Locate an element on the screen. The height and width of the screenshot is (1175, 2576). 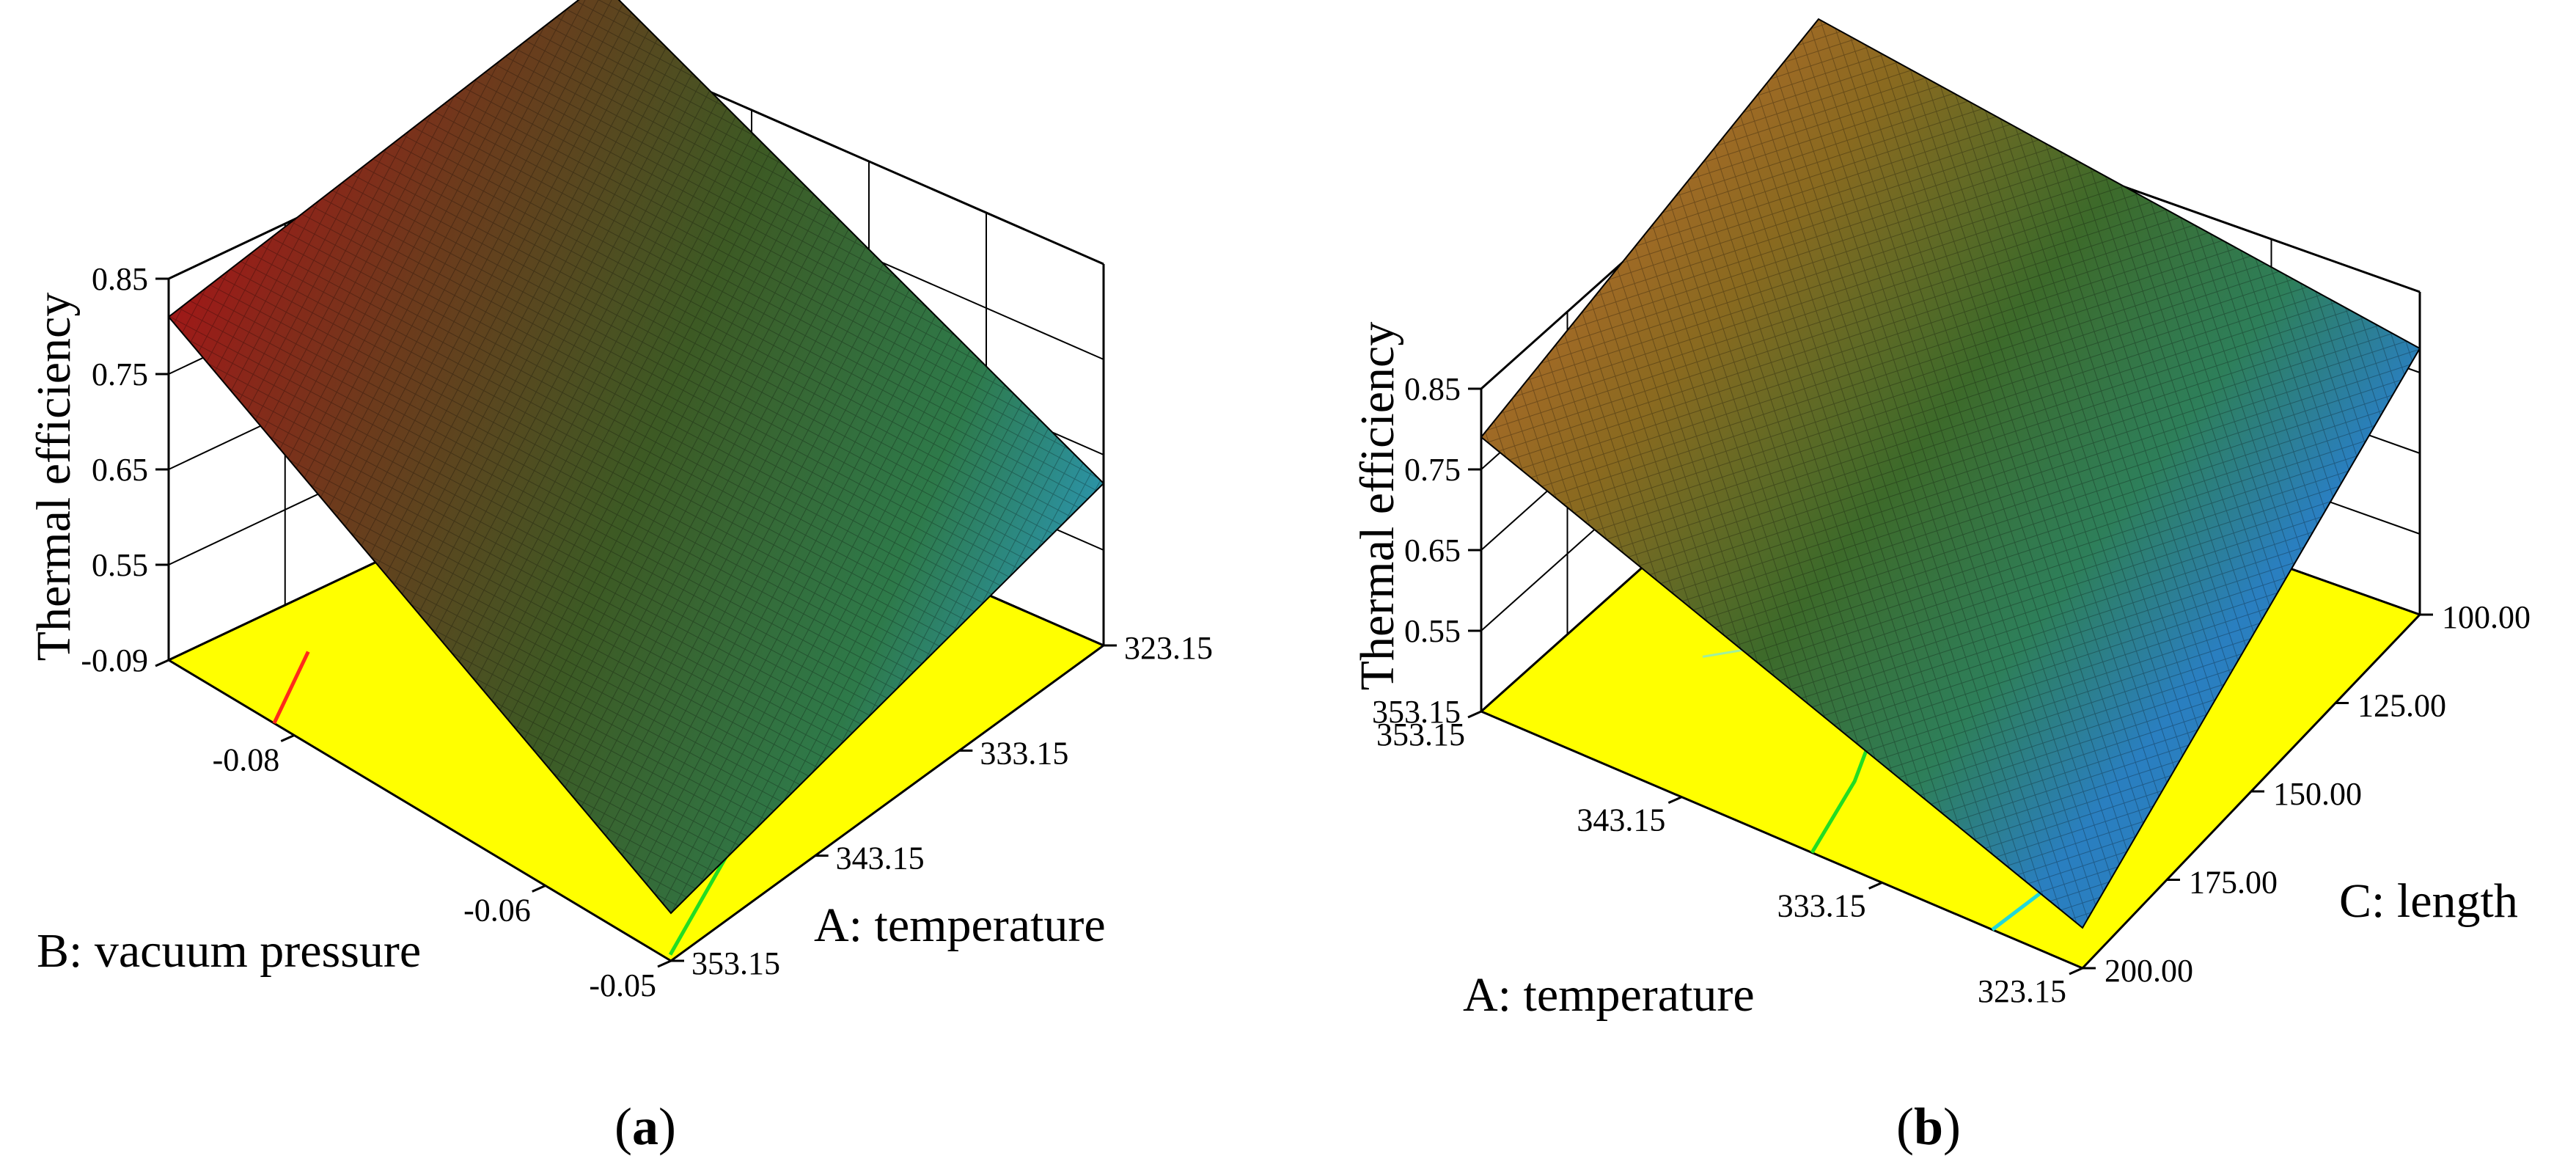
a-panel-label: (a) is located at coordinates (645, 1126).